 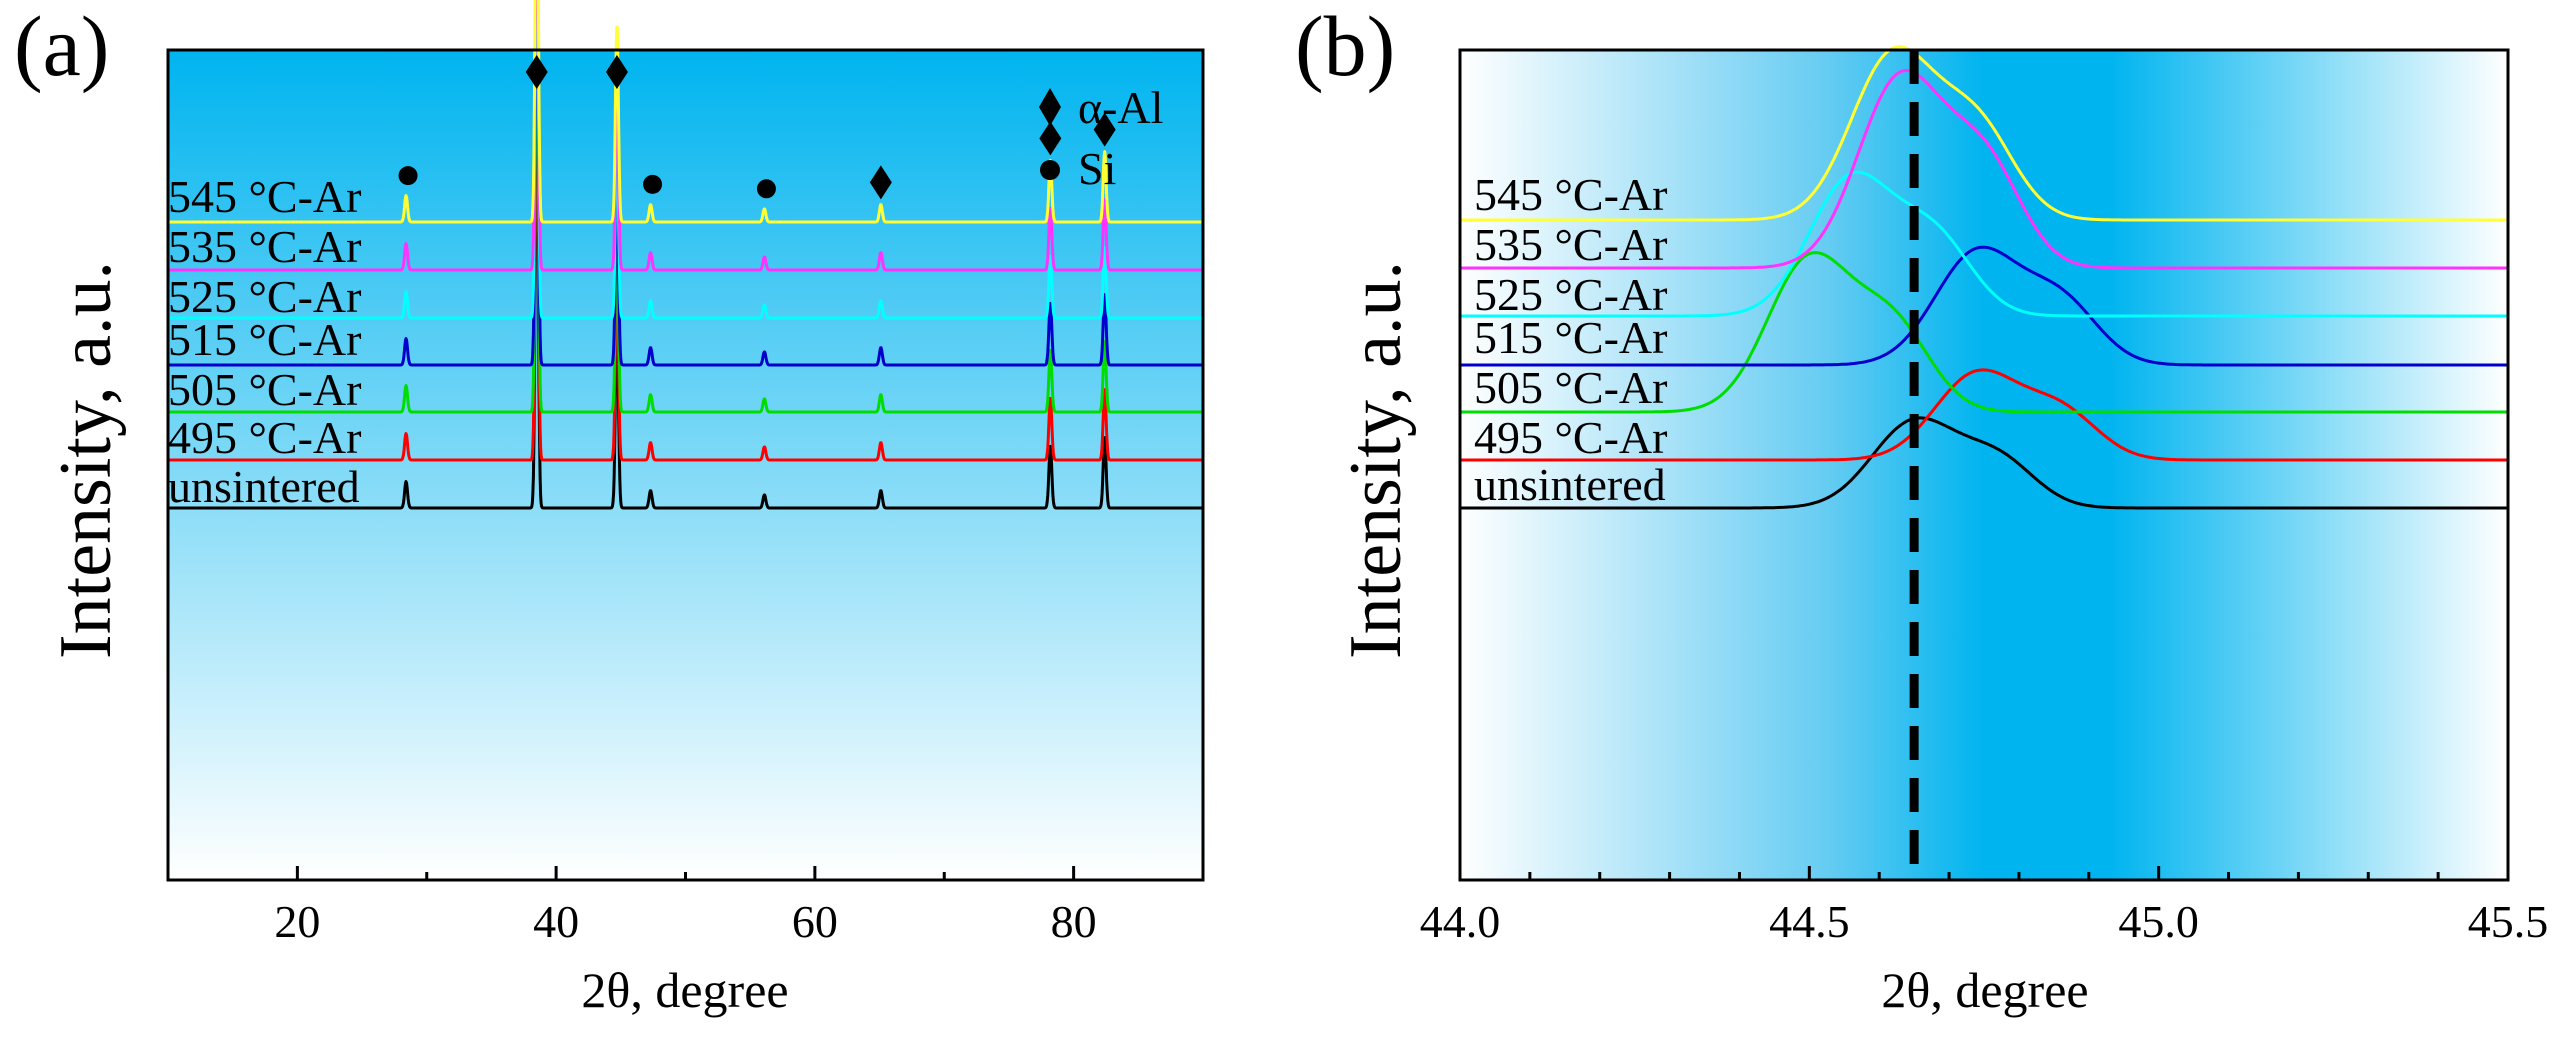 I want to click on panel-a-series-label-505-c-ar: 505 °C-Ar, so click(x=264, y=389).